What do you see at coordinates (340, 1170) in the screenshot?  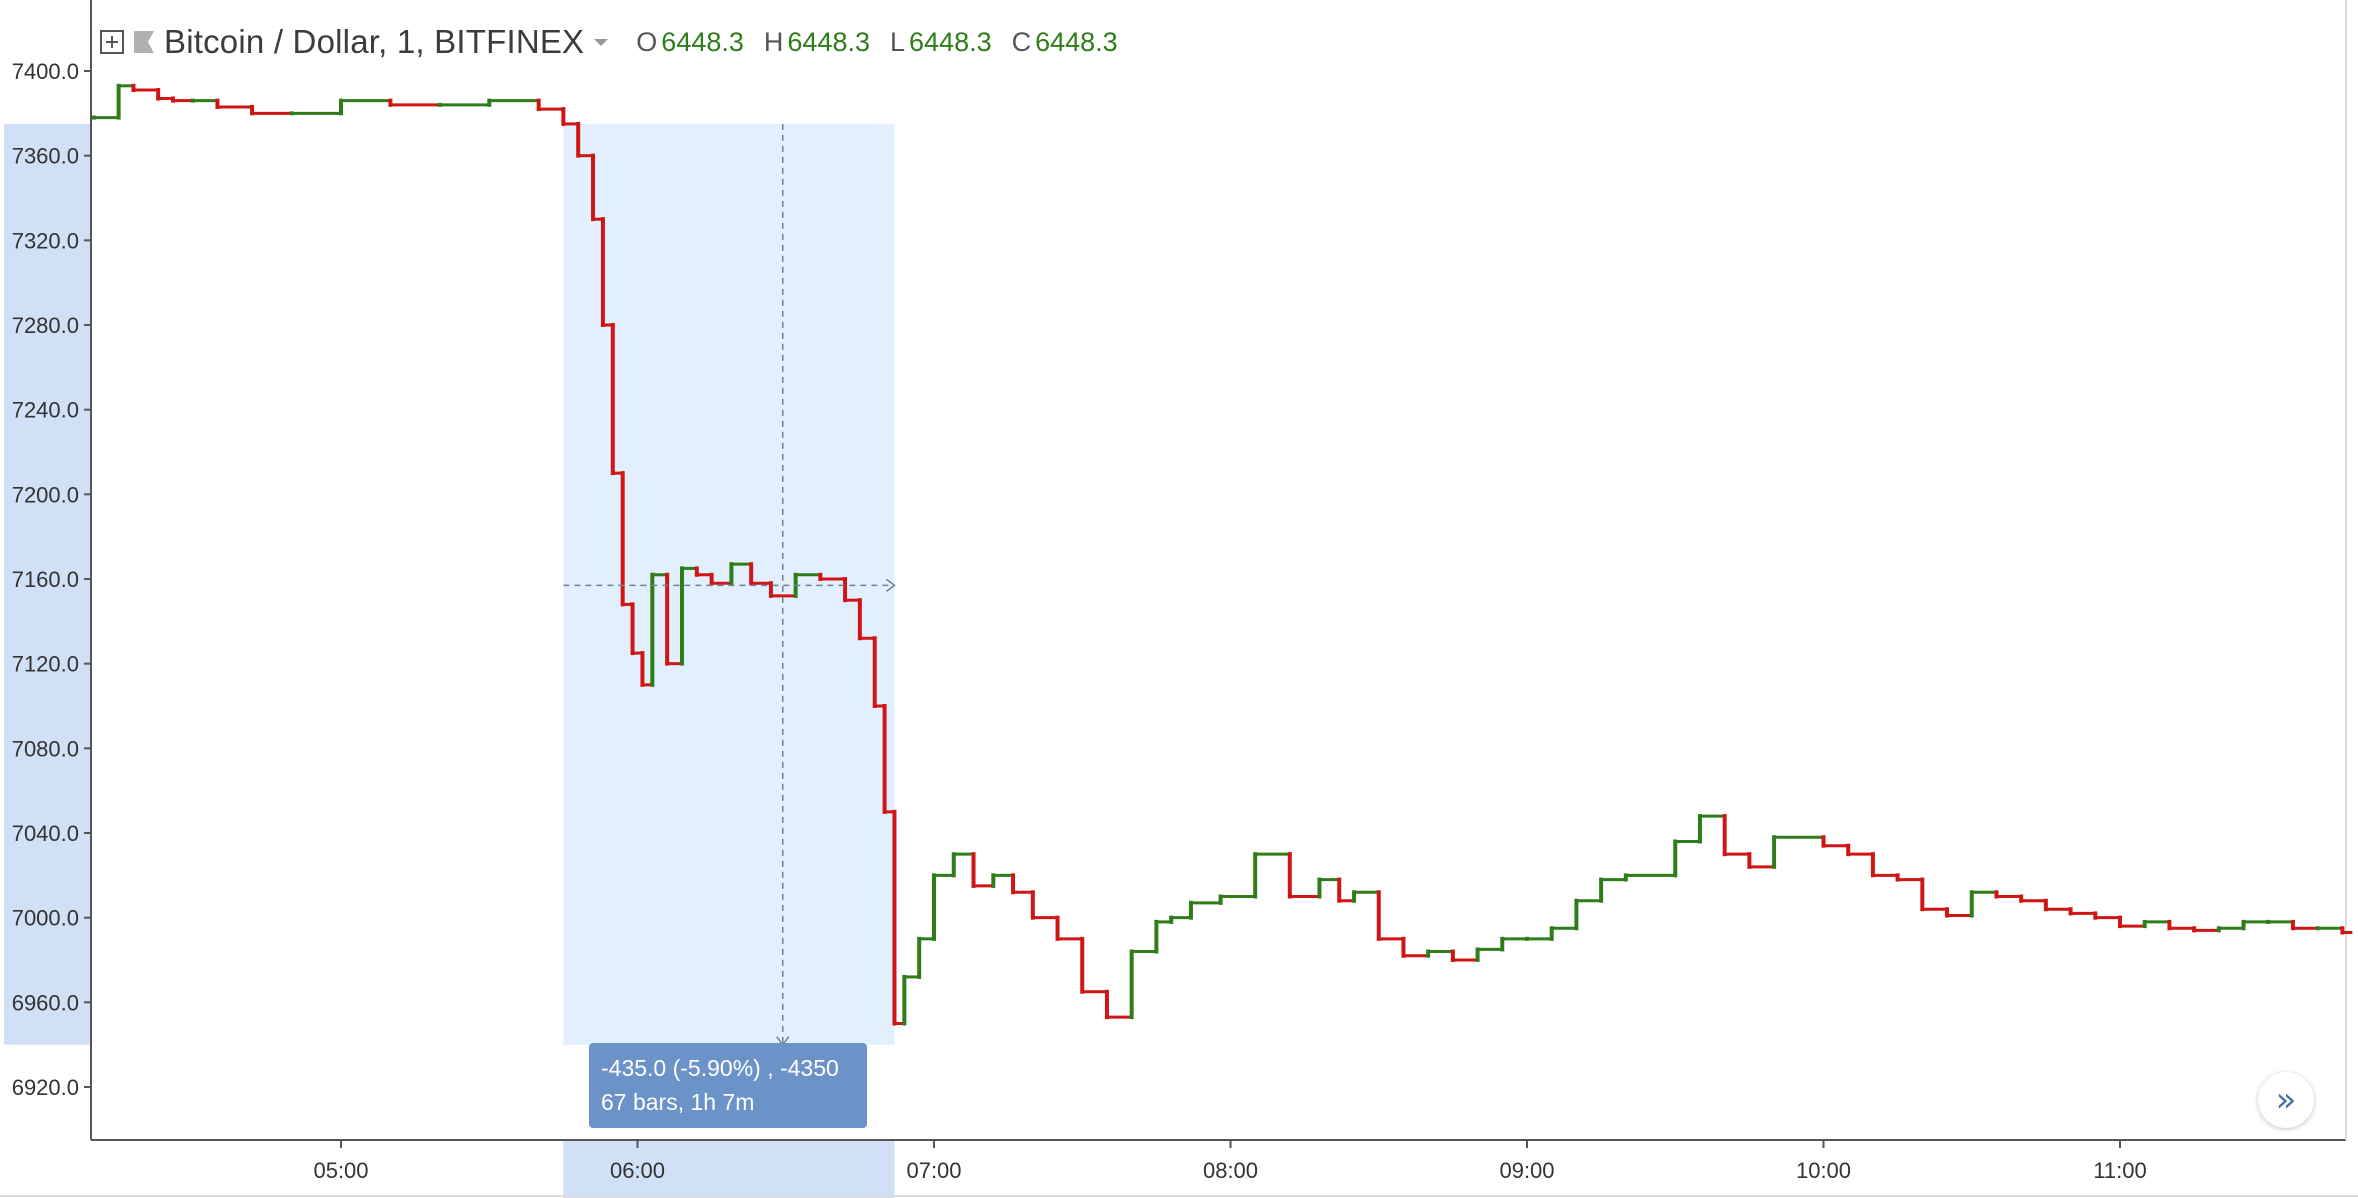 I see `x-tick-label: 05:00` at bounding box center [340, 1170].